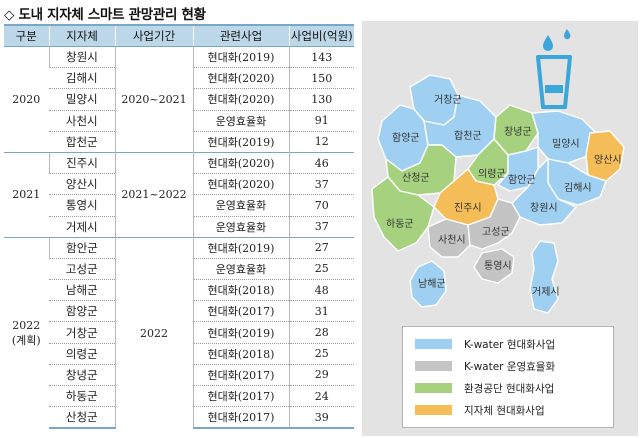 The image size is (640, 438). Describe the element at coordinates (509, 388) in the screenshot. I see `legend-label: 환경공단 현대화사업` at that location.